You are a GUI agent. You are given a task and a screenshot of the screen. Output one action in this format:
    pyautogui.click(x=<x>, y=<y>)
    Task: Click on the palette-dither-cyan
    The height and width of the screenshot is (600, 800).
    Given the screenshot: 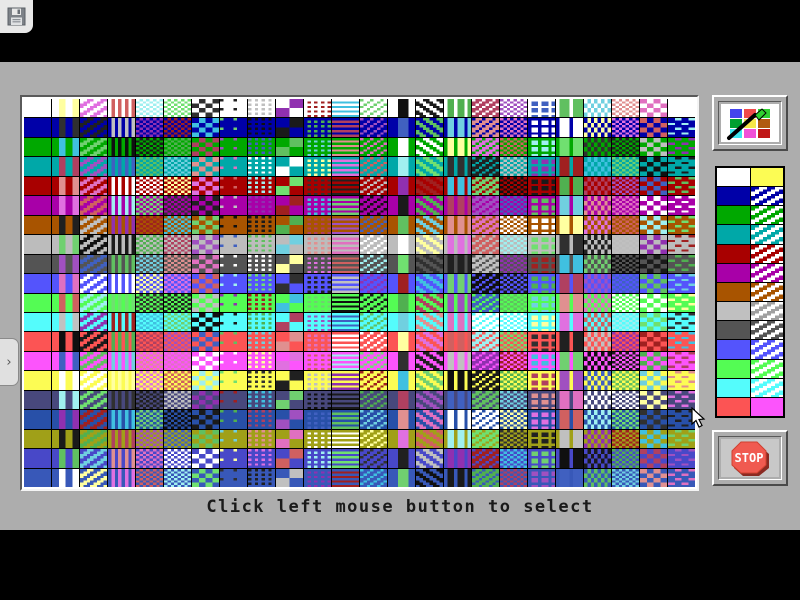 What is the action you would take?
    pyautogui.click(x=766, y=234)
    